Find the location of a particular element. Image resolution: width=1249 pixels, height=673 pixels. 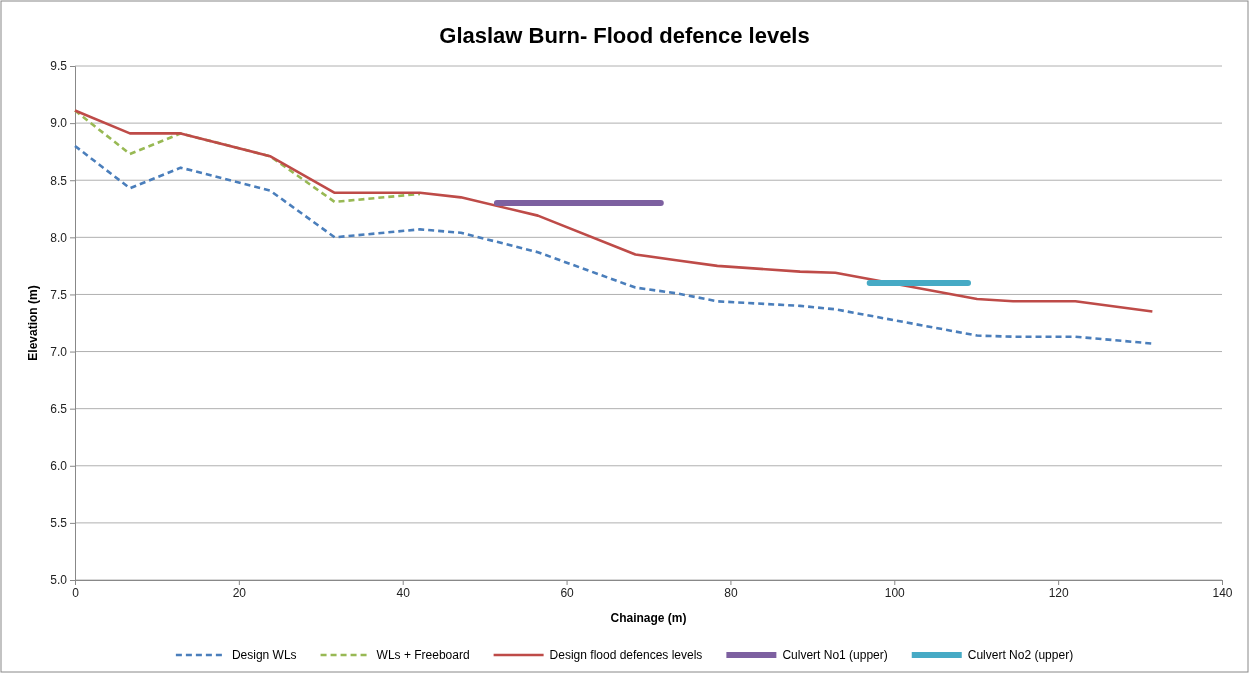

legend-label: Design flood defences levels is located at coordinates (626, 655).